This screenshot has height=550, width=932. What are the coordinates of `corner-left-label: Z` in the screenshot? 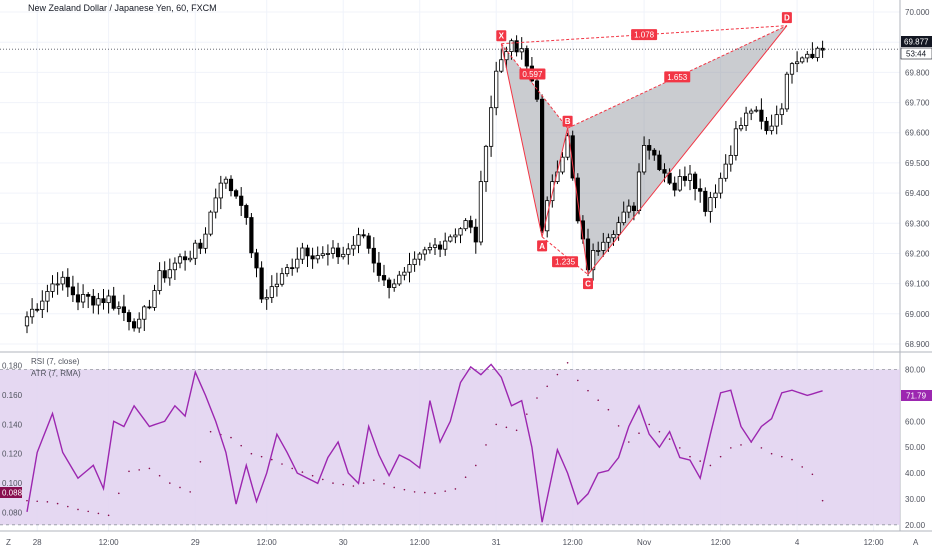 It's located at (8, 542).